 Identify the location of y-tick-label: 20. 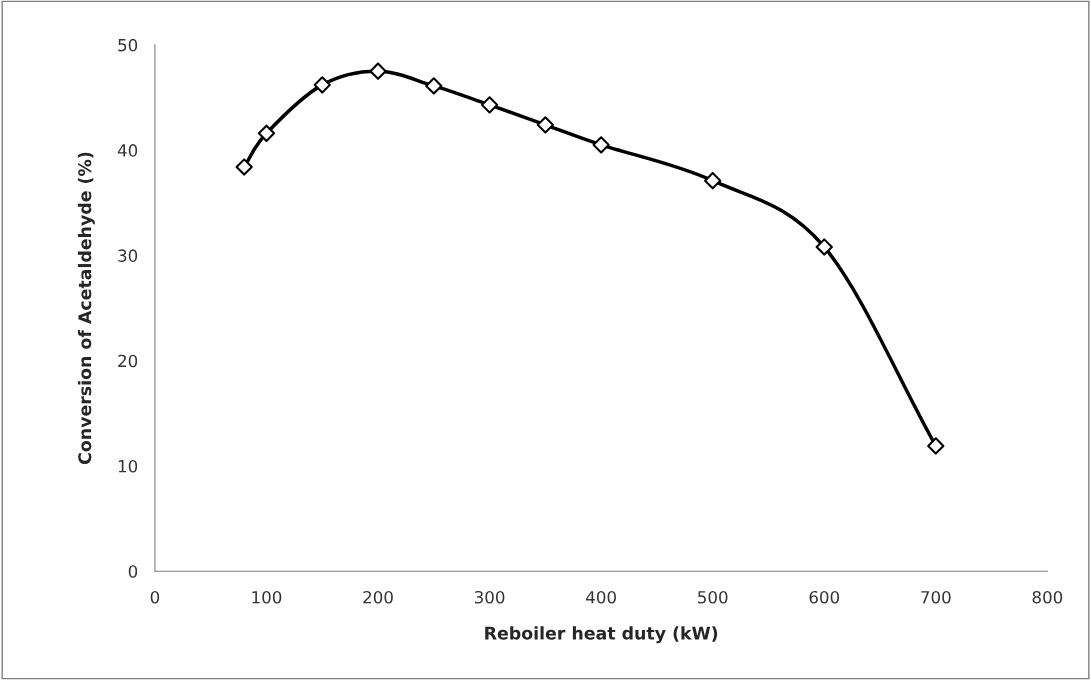
(128, 361).